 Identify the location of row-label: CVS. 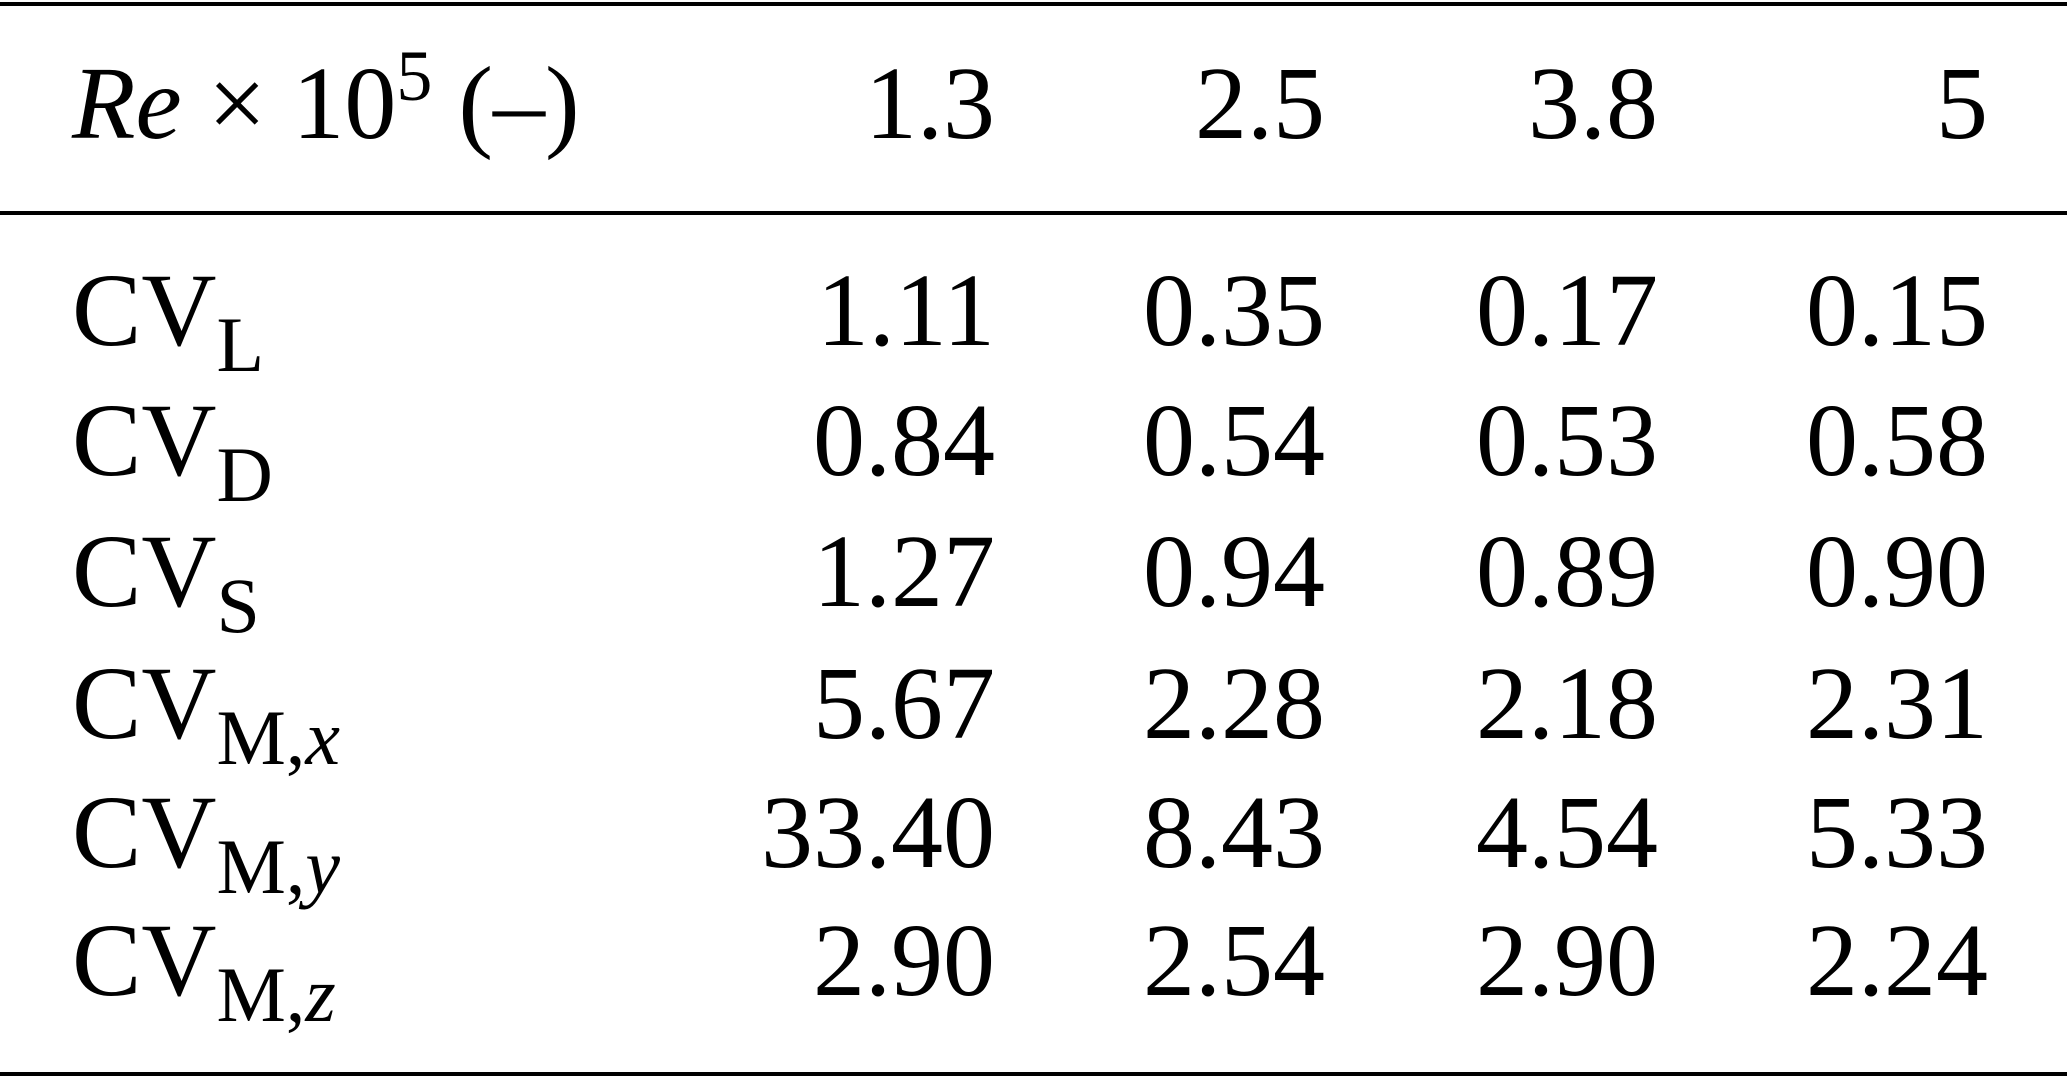
(166, 581).